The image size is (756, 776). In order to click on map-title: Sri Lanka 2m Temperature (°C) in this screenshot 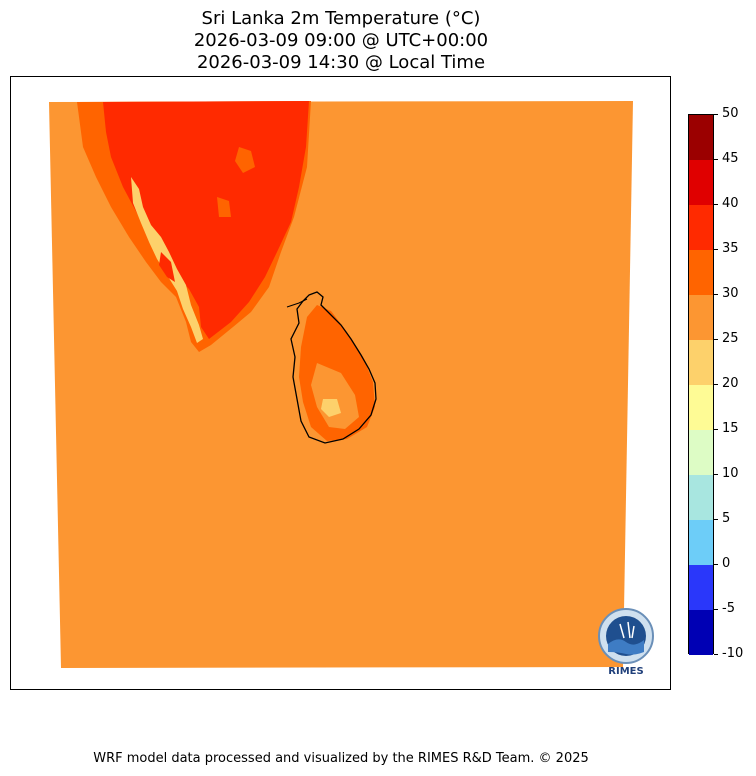, I will do `click(341, 18)`.